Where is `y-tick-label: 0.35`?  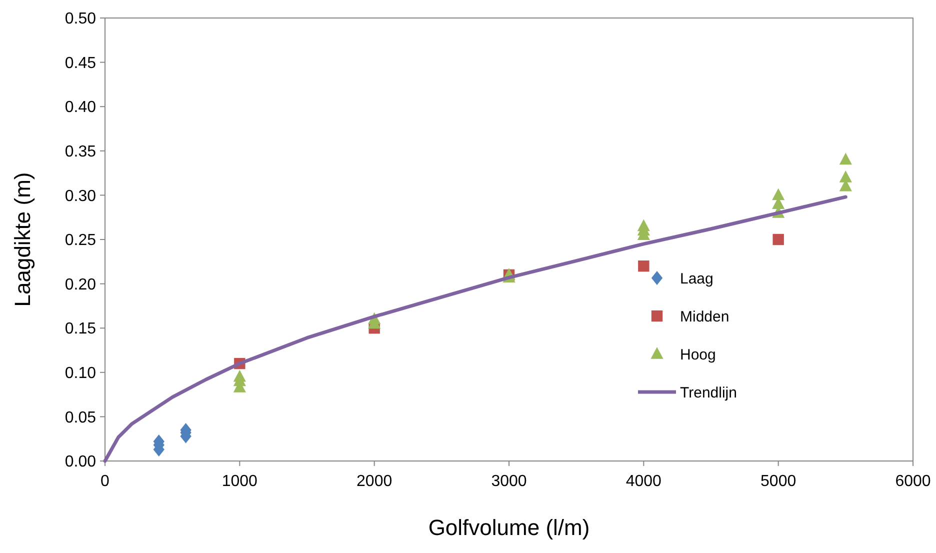 y-tick-label: 0.35 is located at coordinates (80, 152).